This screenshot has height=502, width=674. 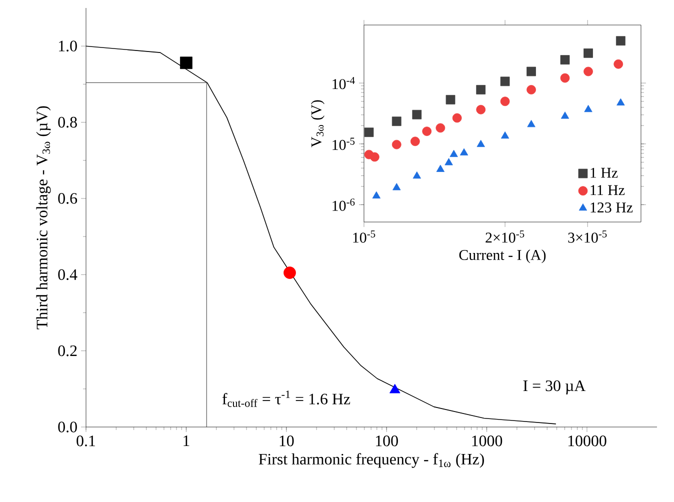 I want to click on x-tick-label: 3×10$^{-5}$, so click(x=587, y=236).